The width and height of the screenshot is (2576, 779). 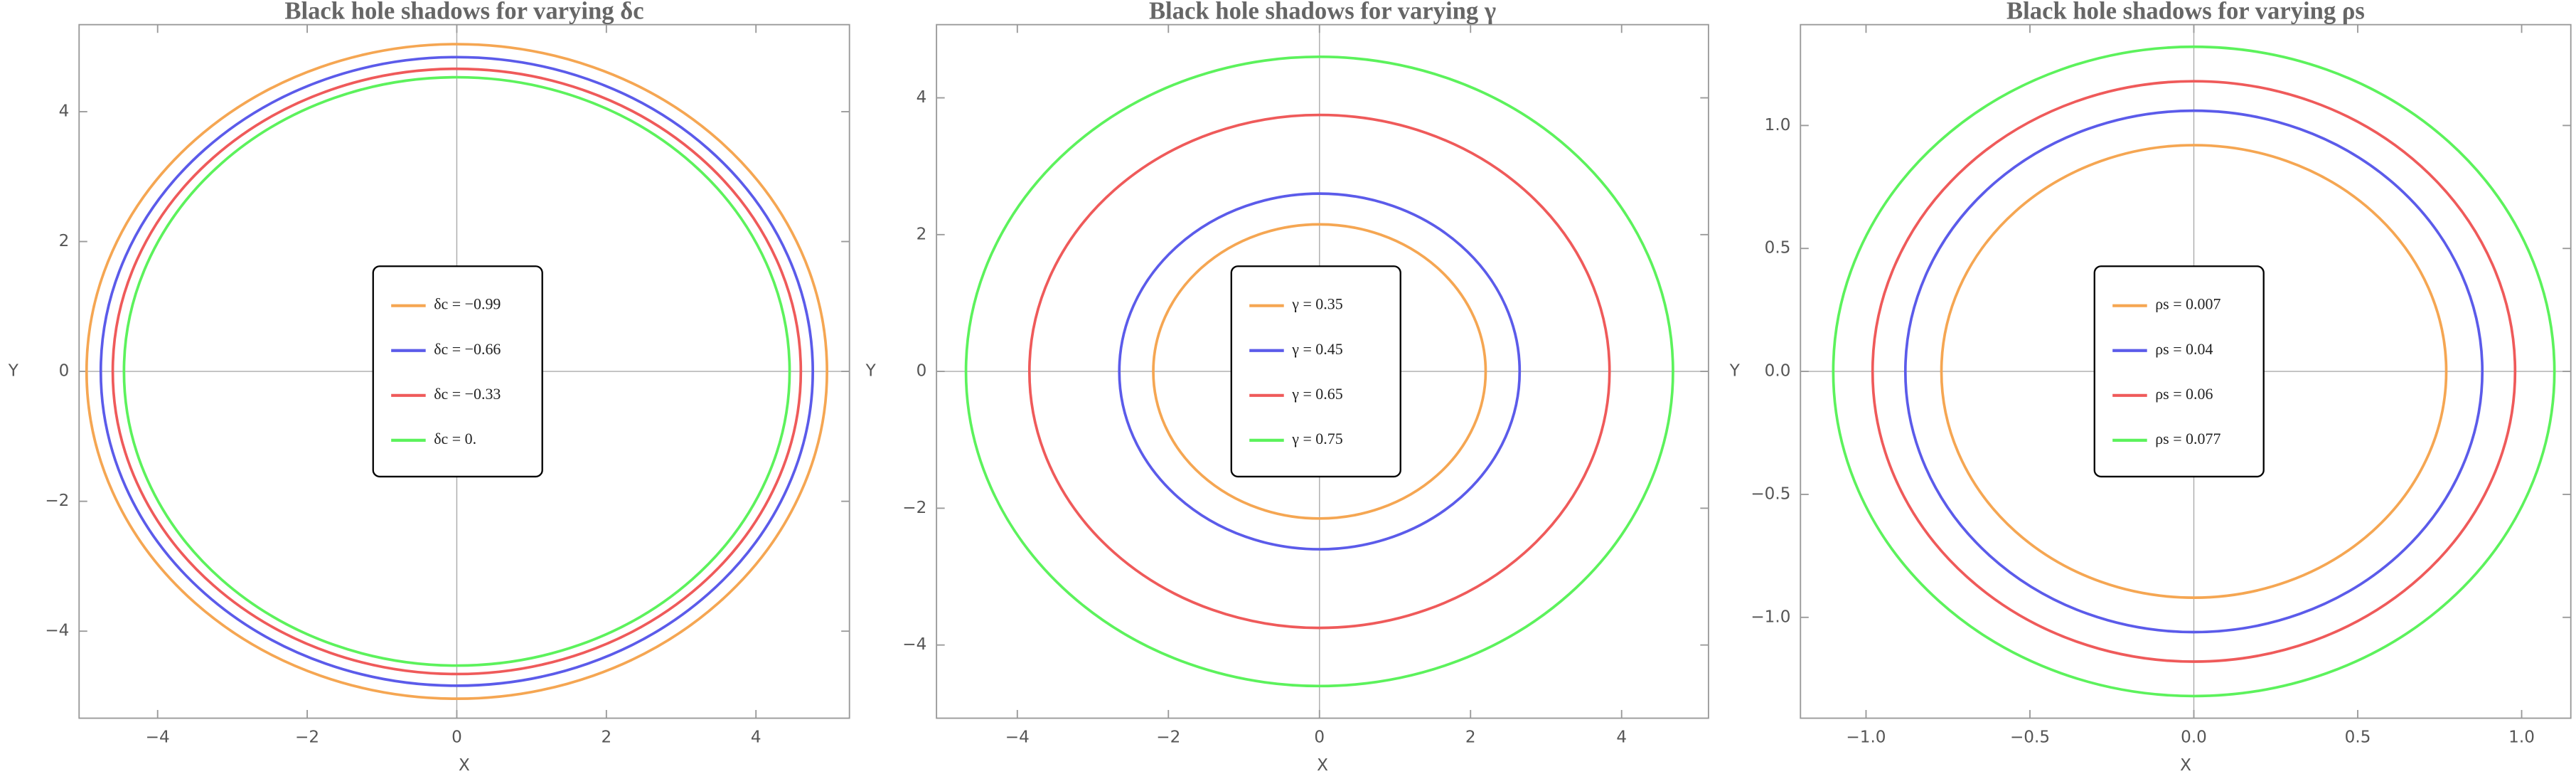 I want to click on legend-label: γ = 0.35, so click(x=1316, y=304).